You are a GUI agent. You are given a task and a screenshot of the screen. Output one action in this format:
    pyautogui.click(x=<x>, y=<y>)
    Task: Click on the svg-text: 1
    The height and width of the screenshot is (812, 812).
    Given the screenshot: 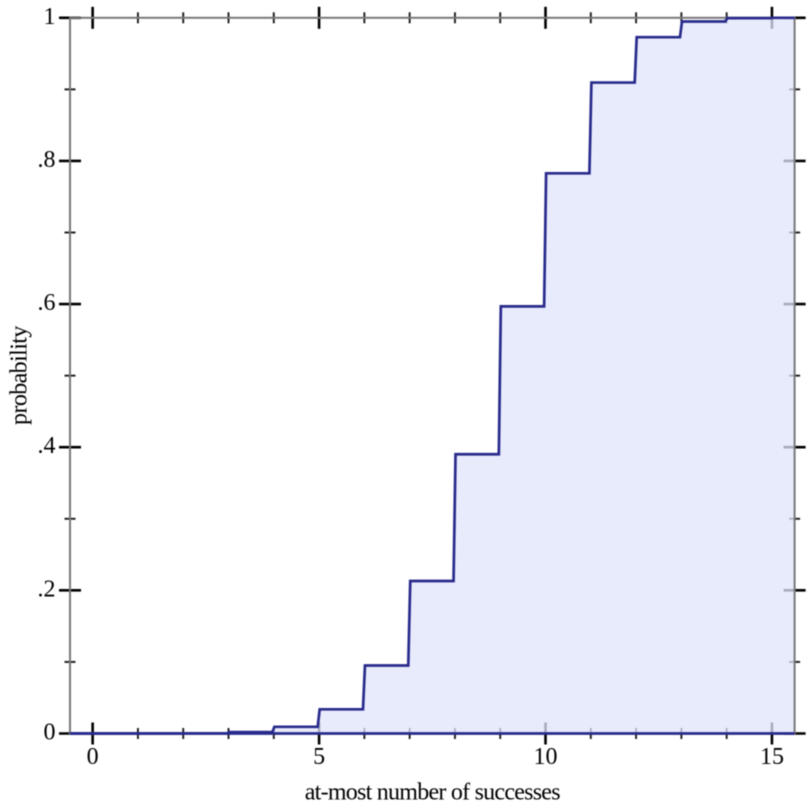 What is the action you would take?
    pyautogui.click(x=50, y=17)
    